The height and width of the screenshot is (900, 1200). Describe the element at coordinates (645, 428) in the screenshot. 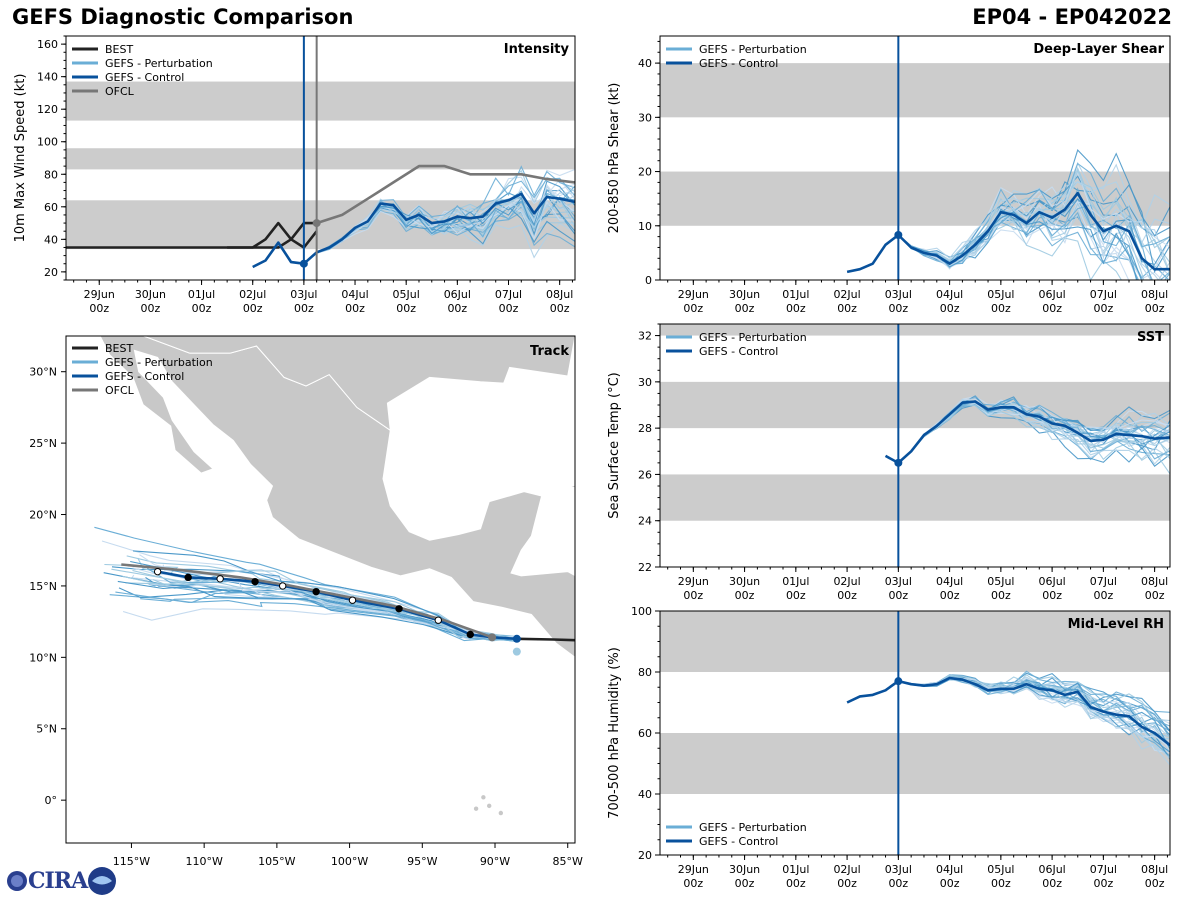

I see `sst-ytick-label: 28` at that location.